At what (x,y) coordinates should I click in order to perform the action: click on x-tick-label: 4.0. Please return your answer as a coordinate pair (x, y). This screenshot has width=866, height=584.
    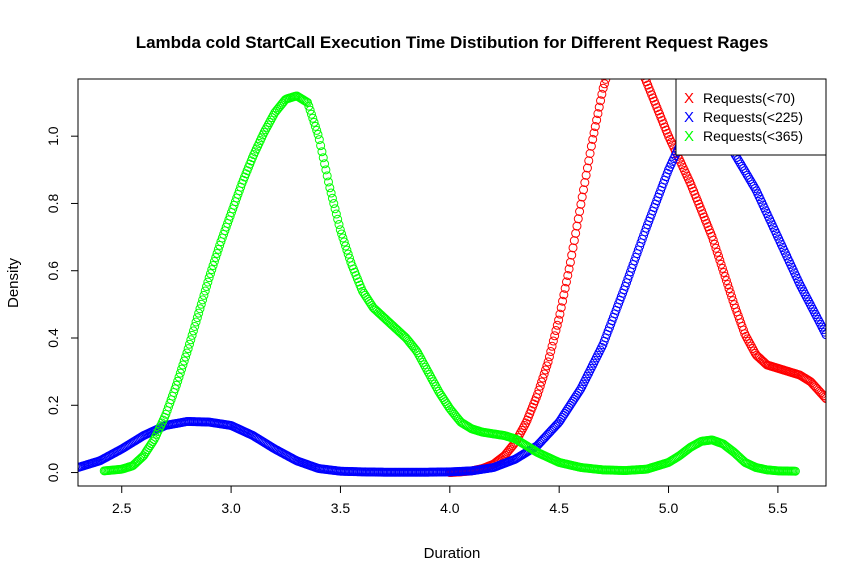
    Looking at the image, I should click on (450, 508).